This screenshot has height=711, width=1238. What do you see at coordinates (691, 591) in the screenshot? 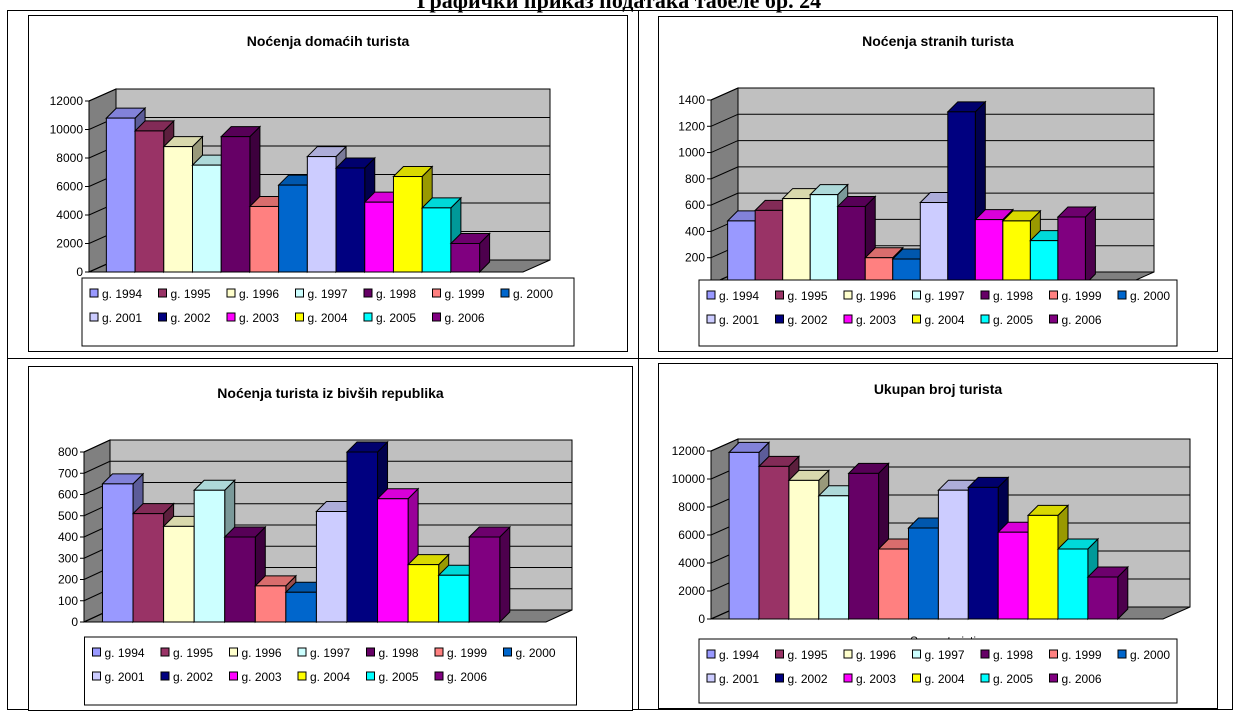
I see `y-tick-label: 2000` at bounding box center [691, 591].